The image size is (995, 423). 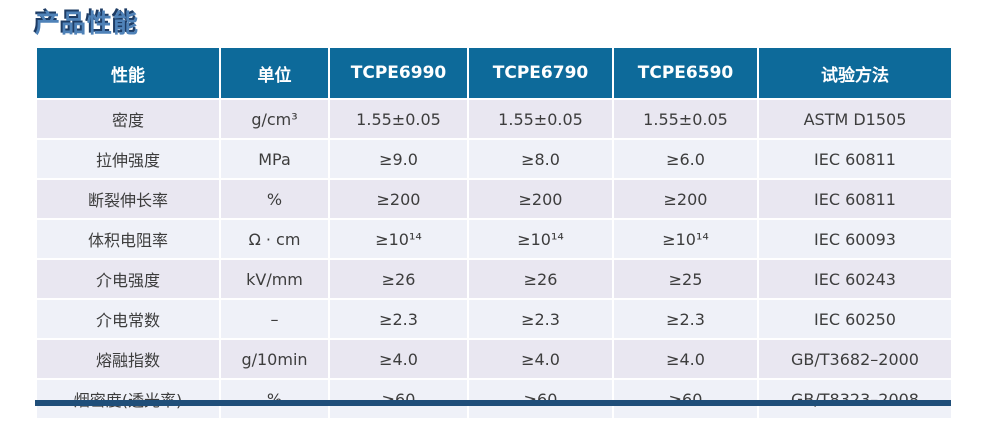 I want to click on cell-property: 介电常数, so click(x=128, y=319).